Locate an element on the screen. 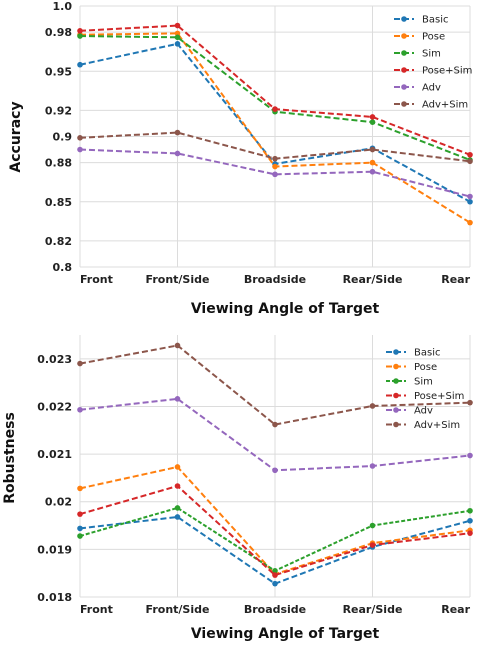  series-line-pose-sim is located at coordinates (275, 530).